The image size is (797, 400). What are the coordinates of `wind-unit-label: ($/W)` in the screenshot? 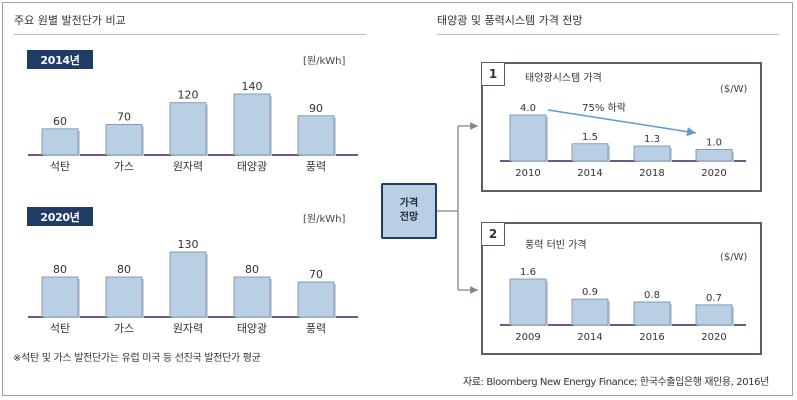 It's located at (734, 257).